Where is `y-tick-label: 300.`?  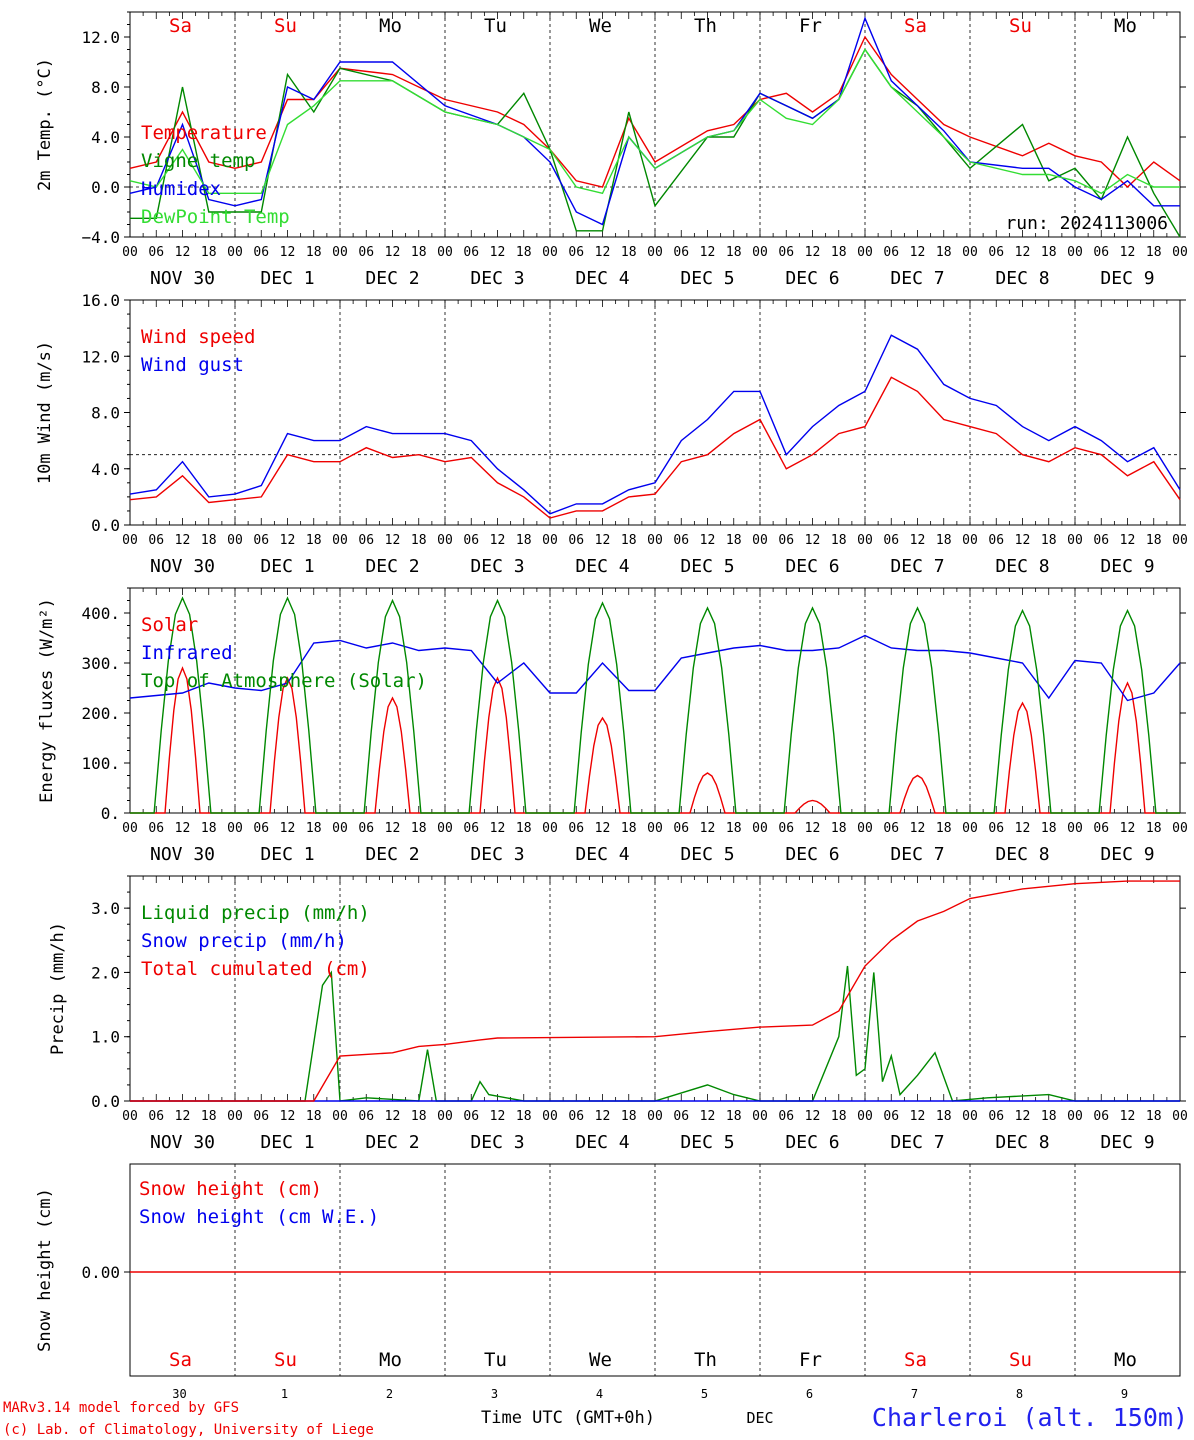 y-tick-label: 300. is located at coordinates (100, 663).